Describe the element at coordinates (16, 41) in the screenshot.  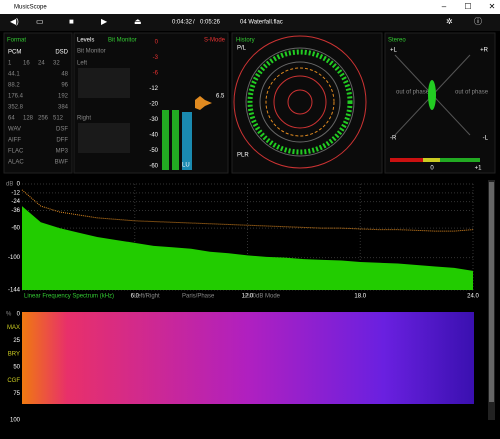
I see `format-title: Format` at that location.